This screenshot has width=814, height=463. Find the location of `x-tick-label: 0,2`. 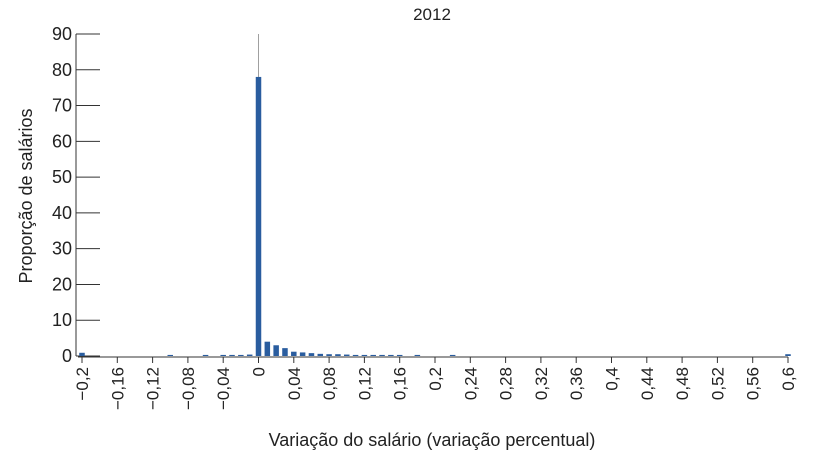

x-tick-label: 0,2 is located at coordinates (435, 379).